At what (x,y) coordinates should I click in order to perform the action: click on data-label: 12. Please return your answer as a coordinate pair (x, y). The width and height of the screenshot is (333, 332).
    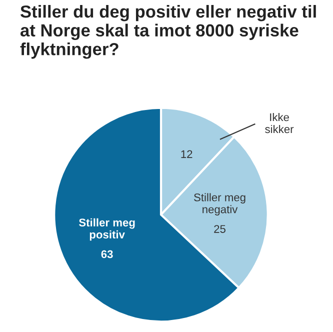
    Looking at the image, I should click on (186, 154).